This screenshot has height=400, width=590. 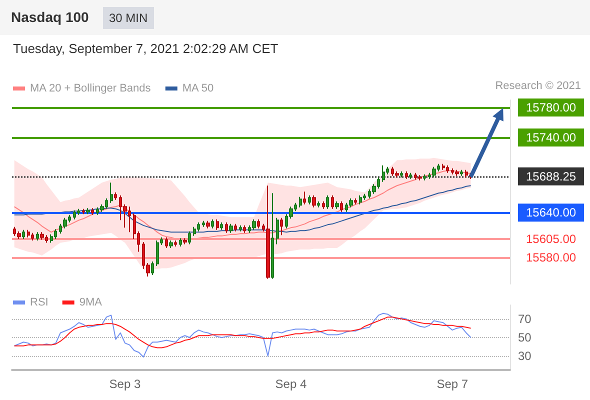 What do you see at coordinates (39, 302) in the screenshot?
I see `legend-label: RSI` at bounding box center [39, 302].